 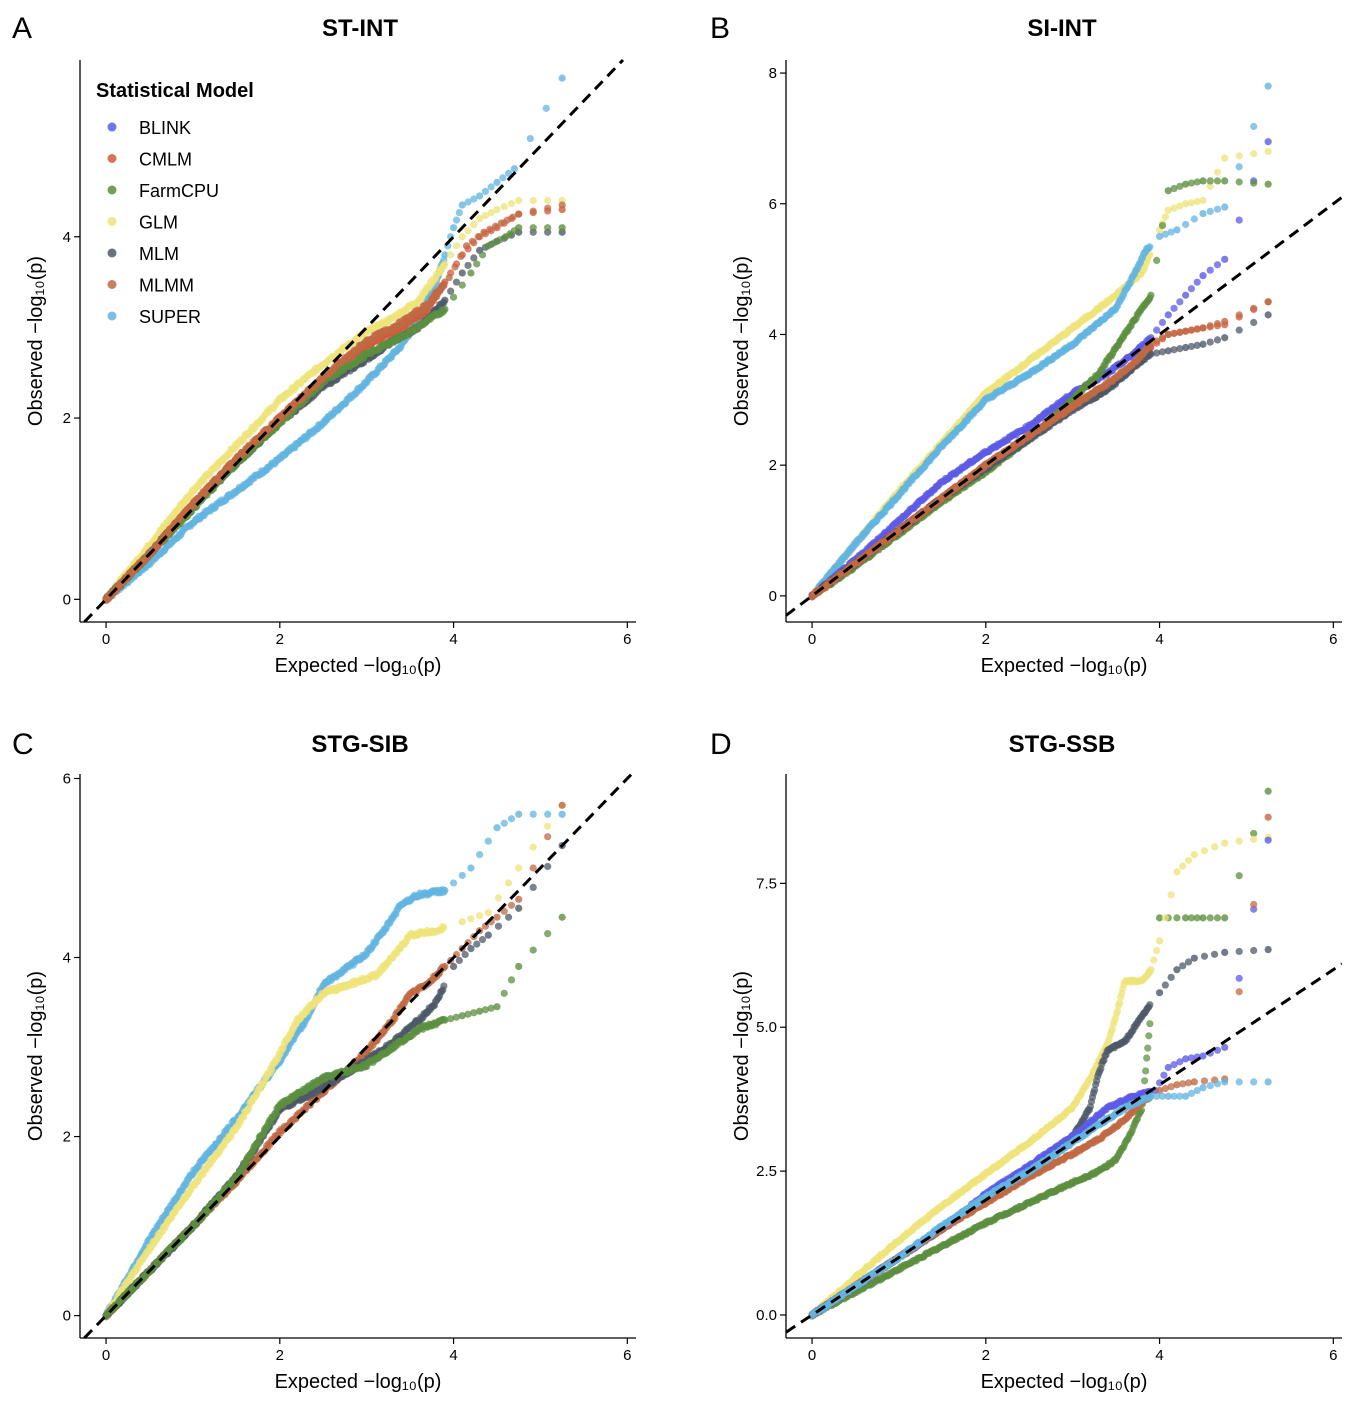 What do you see at coordinates (158, 223) in the screenshot?
I see `legend-label: GLM` at bounding box center [158, 223].